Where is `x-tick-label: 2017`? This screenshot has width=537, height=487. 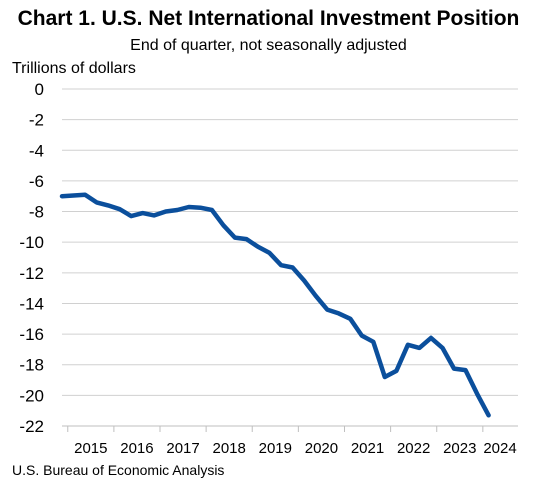 x-tick-label: 2017 is located at coordinates (182, 448).